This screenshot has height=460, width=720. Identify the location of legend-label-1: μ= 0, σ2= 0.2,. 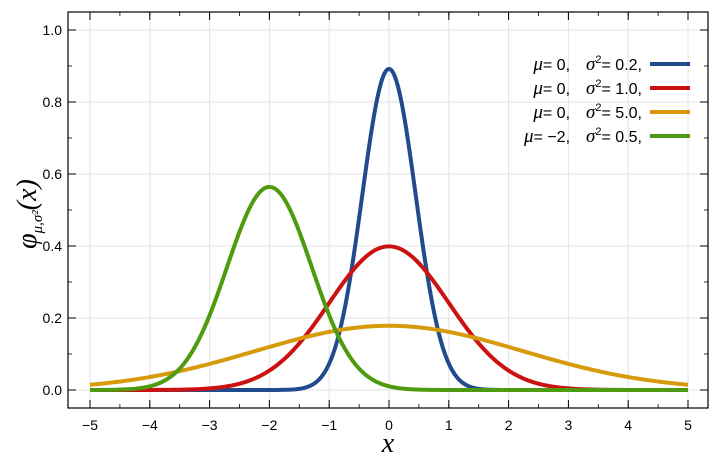
(587, 64).